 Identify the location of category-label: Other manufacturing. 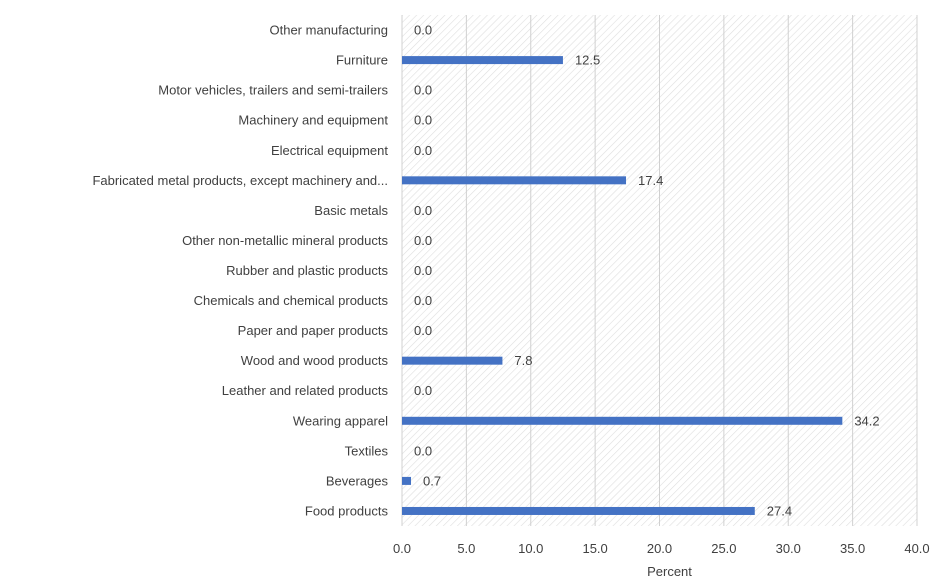
(328, 30).